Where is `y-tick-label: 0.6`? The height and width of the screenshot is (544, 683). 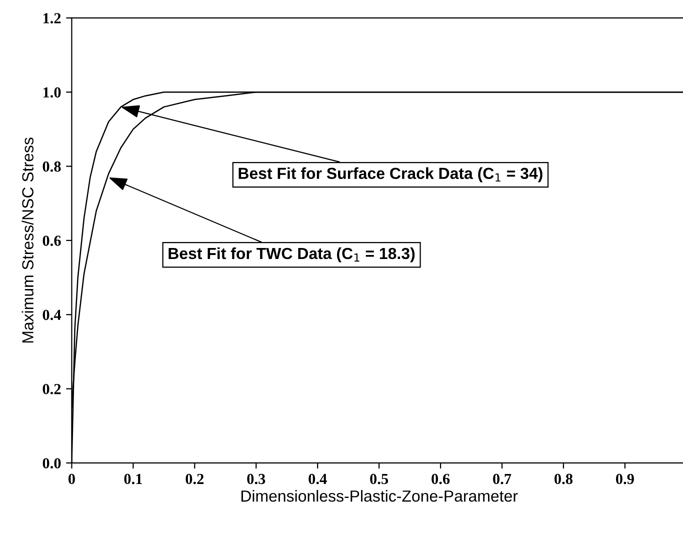 y-tick-label: 0.6 is located at coordinates (51, 241).